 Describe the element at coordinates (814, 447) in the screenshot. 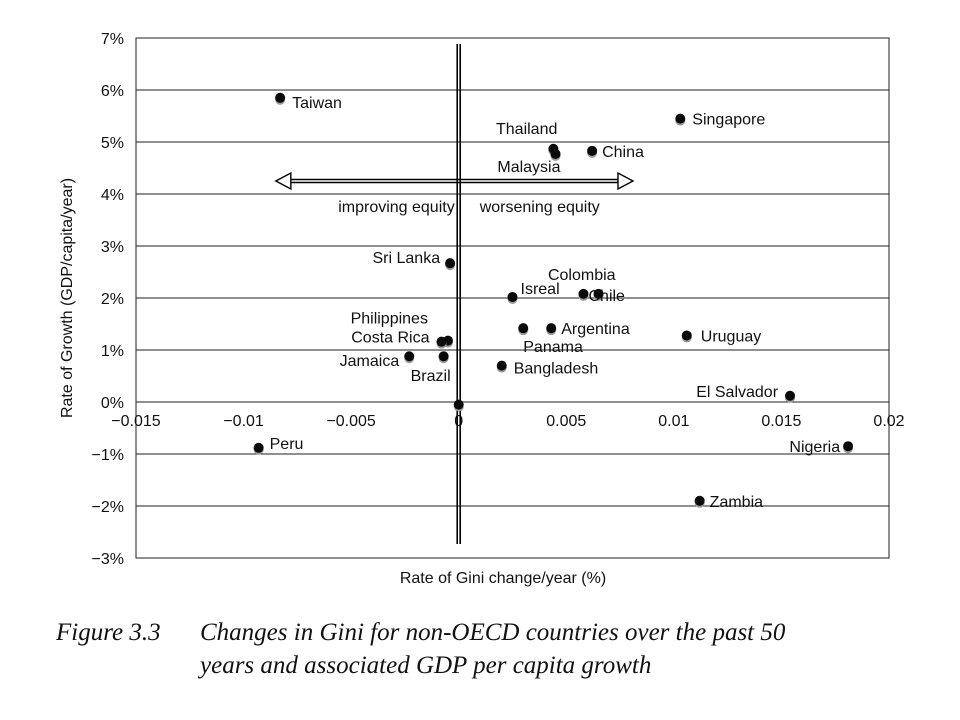

I see `point-label: Nigeria` at that location.